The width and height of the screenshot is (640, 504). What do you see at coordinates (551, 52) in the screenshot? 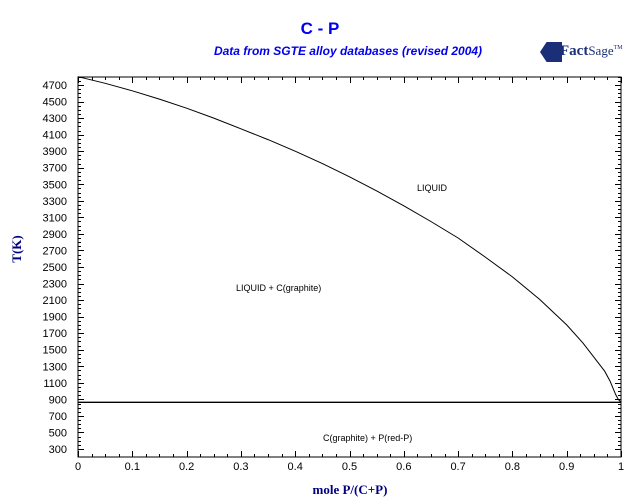
I see `factsage-logo-icon` at bounding box center [551, 52].